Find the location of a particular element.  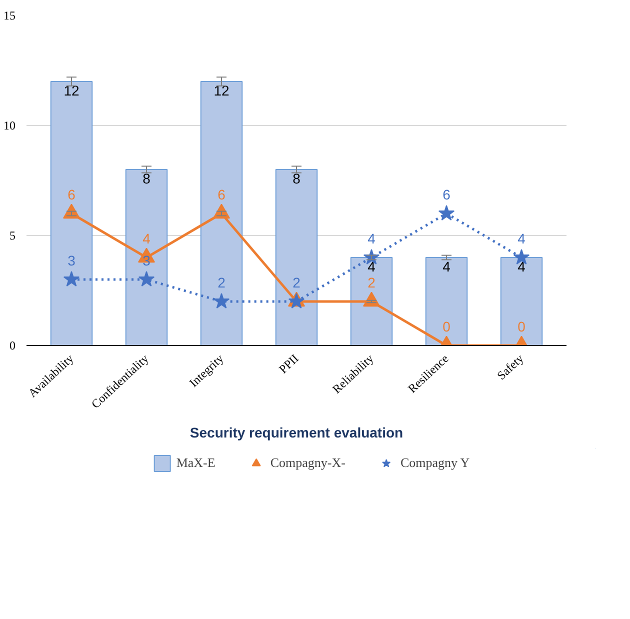

legend-label: Compagny Y is located at coordinates (435, 463).